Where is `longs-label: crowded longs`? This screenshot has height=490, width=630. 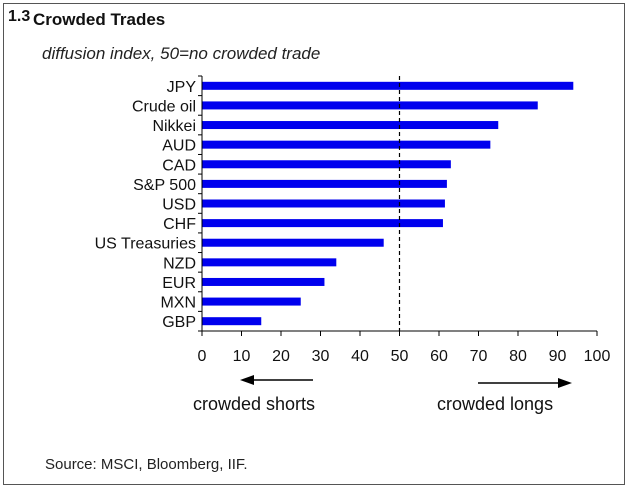
longs-label: crowded longs is located at coordinates (495, 404).